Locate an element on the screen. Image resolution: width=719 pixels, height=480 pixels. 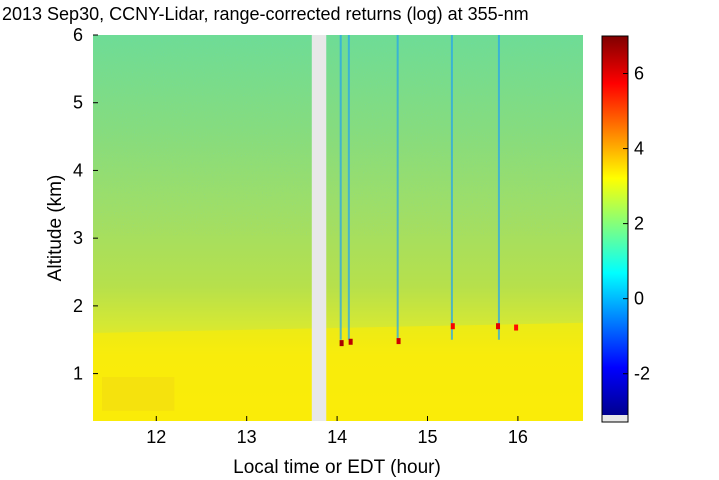
colorbar-tick-label: 6 is located at coordinates (639, 74).